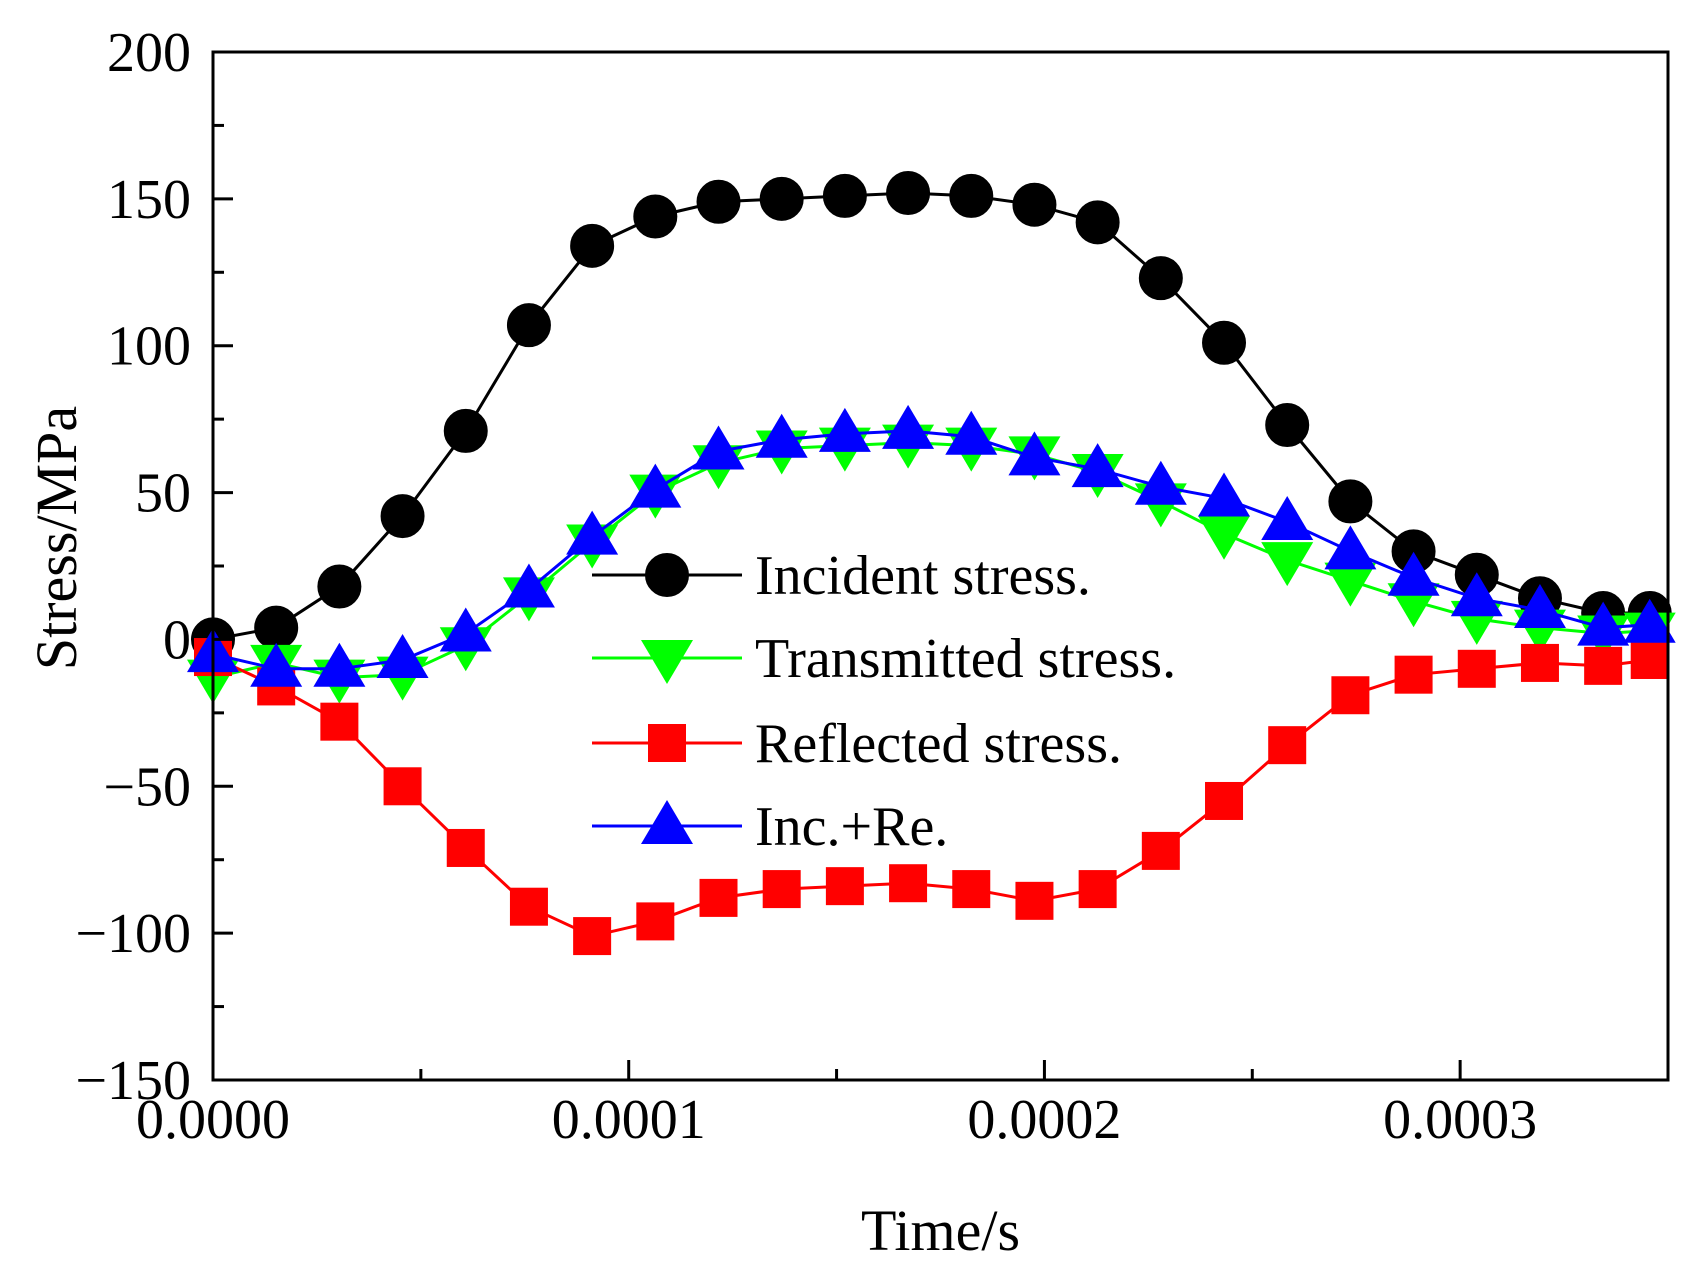 The image size is (1695, 1276). I want to click on y-tick-label: 0, so click(177, 640).